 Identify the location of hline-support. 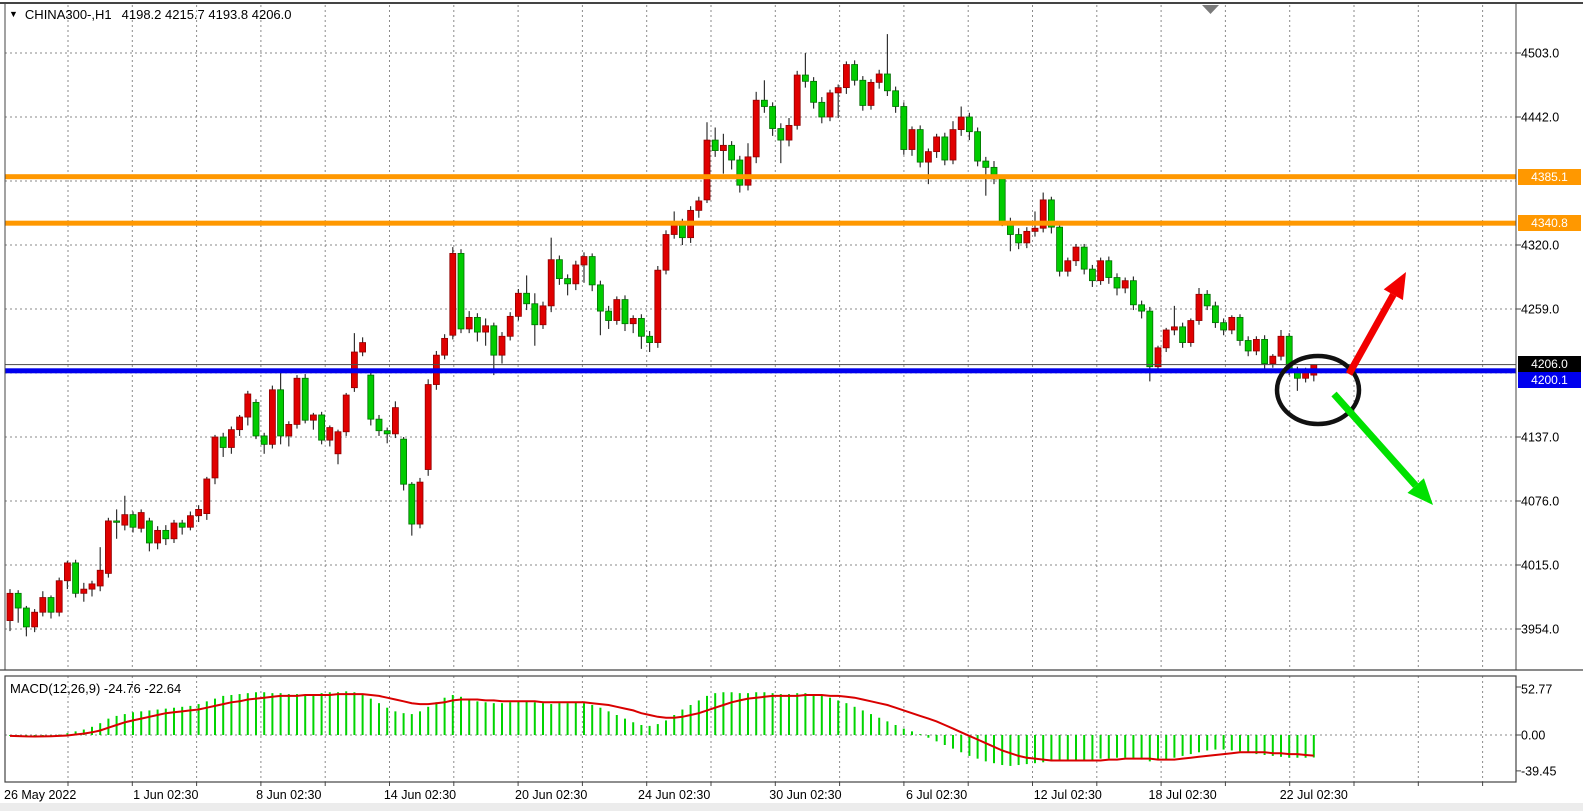
(760, 371).